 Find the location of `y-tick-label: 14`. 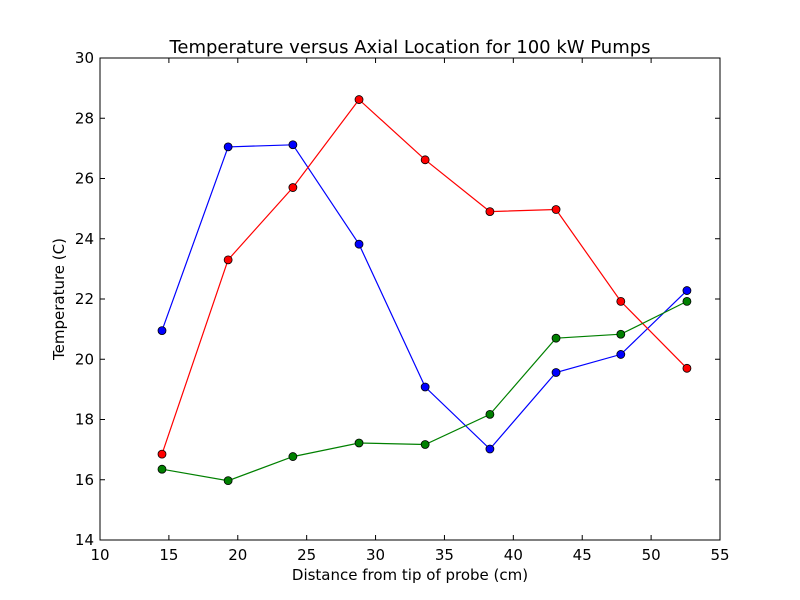

y-tick-label: 14 is located at coordinates (84, 540).